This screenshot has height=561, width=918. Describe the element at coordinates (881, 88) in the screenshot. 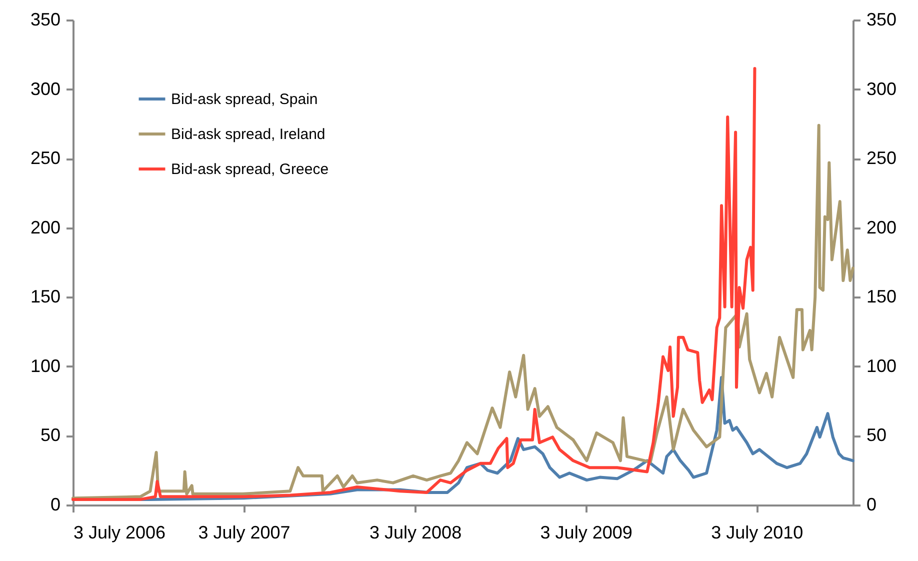

I see `y2-tick-label: 300` at that location.